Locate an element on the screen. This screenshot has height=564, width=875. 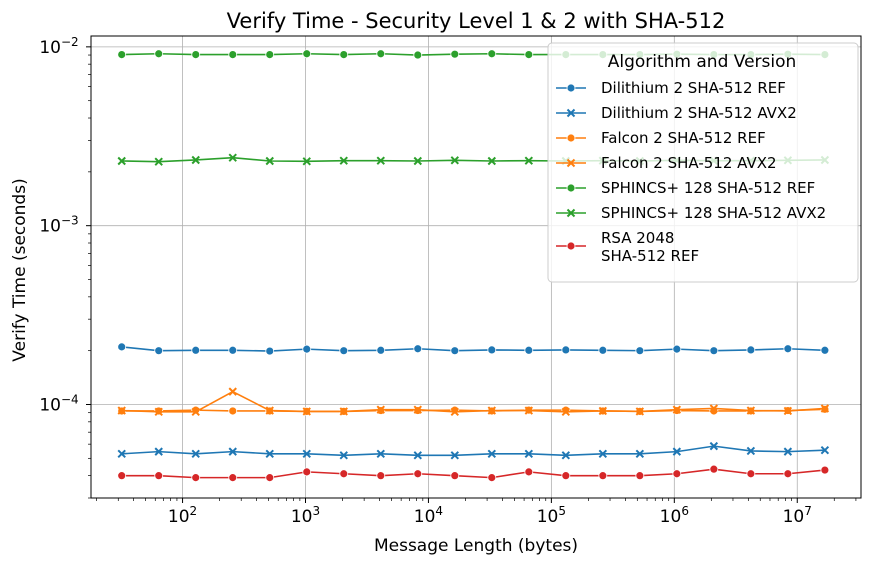
y-tick-label: 10⁻⁴ is located at coordinates (58, 403).